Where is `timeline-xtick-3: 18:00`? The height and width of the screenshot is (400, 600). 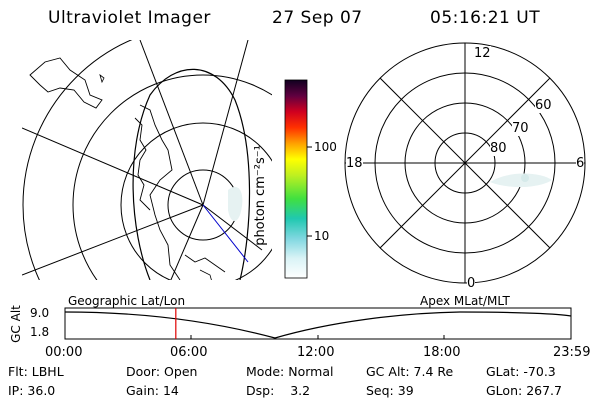
timeline-xtick-3: 18:00 is located at coordinates (442, 352).